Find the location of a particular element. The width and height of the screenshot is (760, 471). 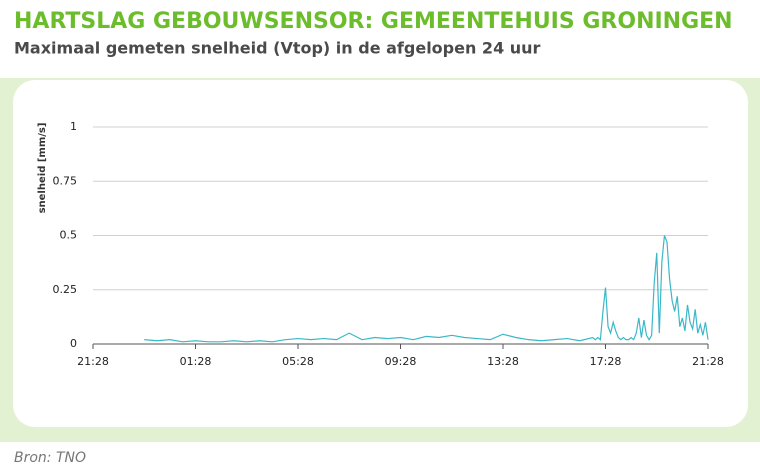

x-tick-label: 01:28 is located at coordinates (196, 361).